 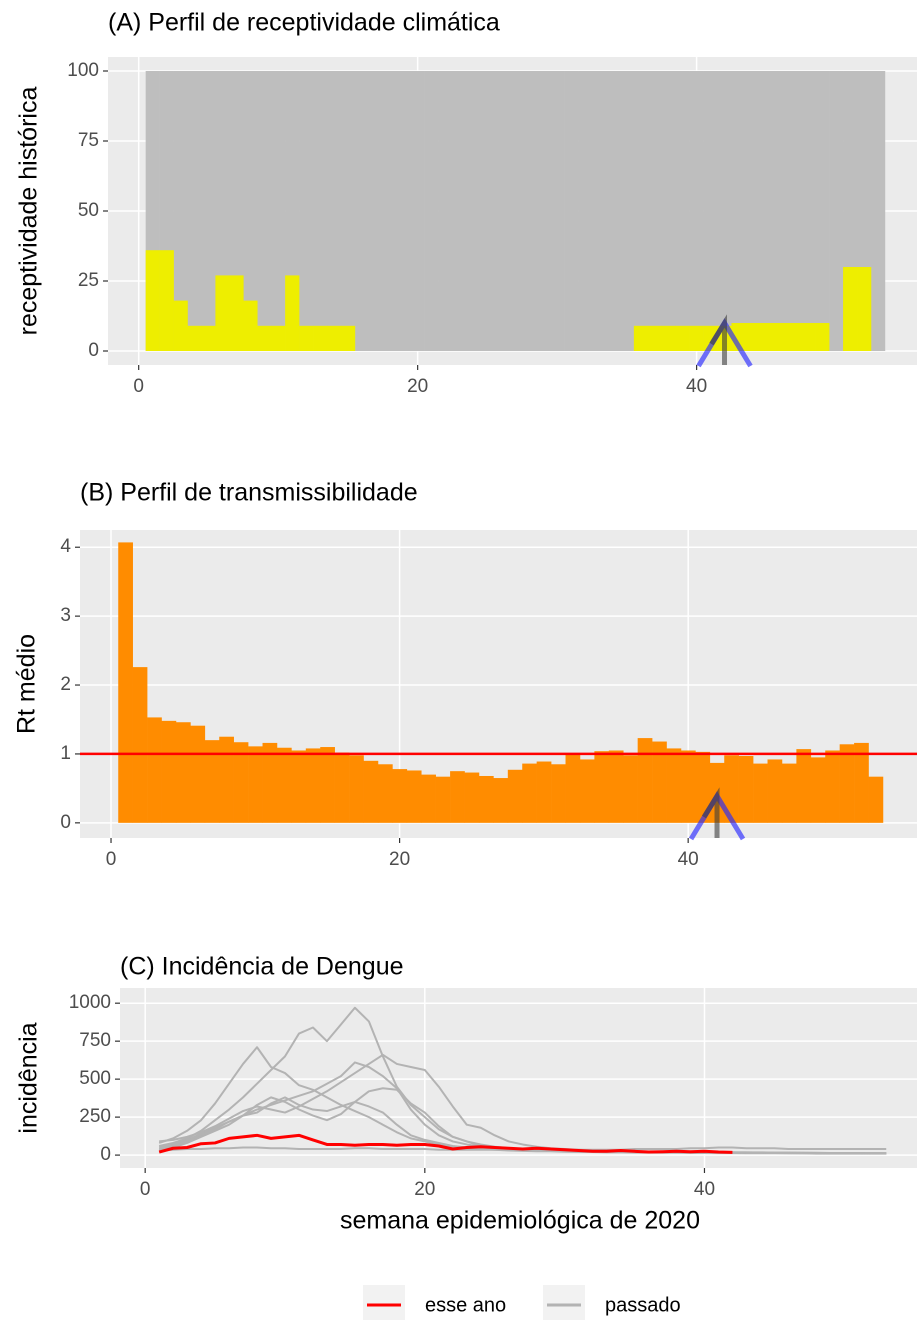 I want to click on panel-title: (C) Incidência de Dengue, so click(x=262, y=967).